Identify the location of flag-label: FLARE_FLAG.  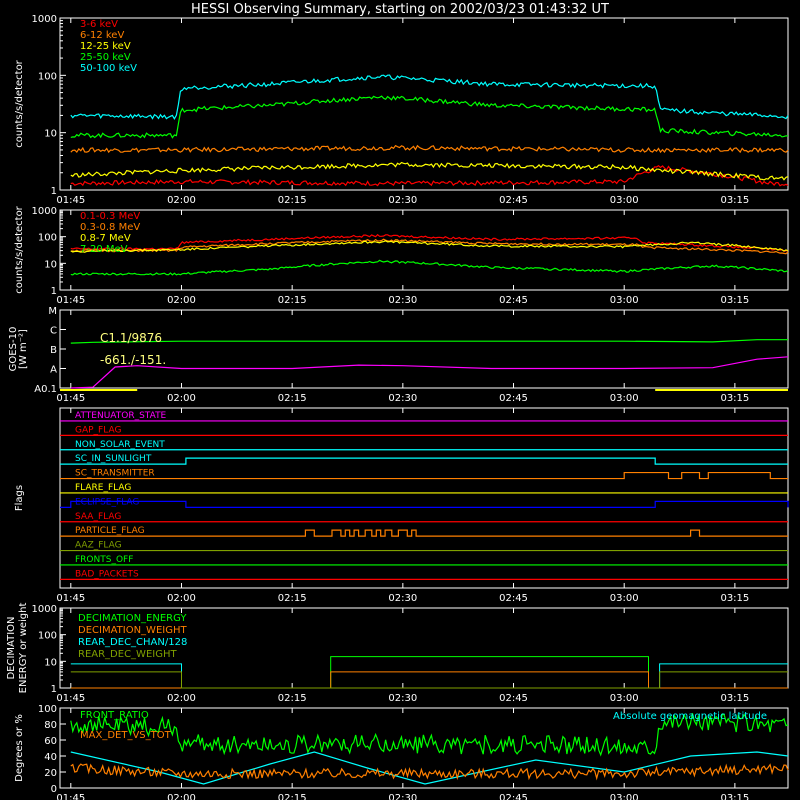
(103, 488).